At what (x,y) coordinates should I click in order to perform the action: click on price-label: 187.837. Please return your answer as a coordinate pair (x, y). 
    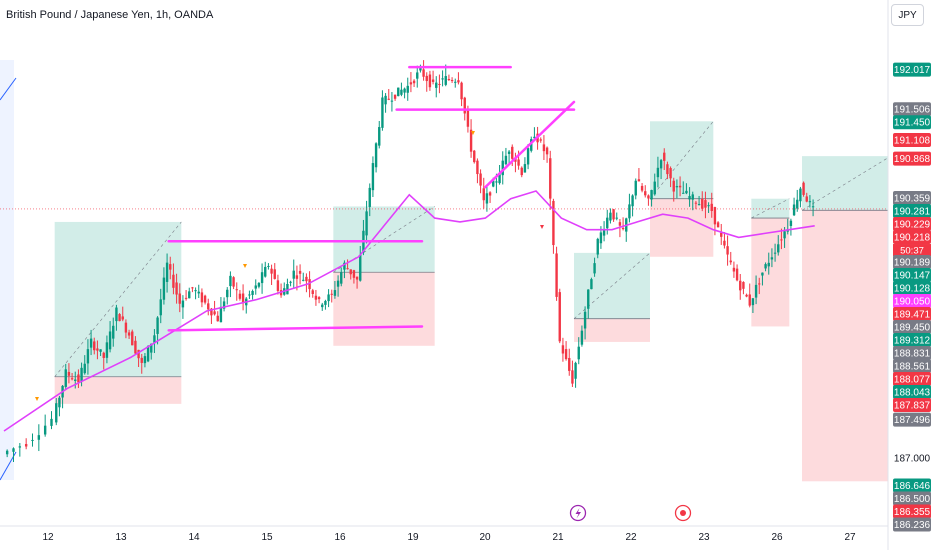
    Looking at the image, I should click on (912, 405).